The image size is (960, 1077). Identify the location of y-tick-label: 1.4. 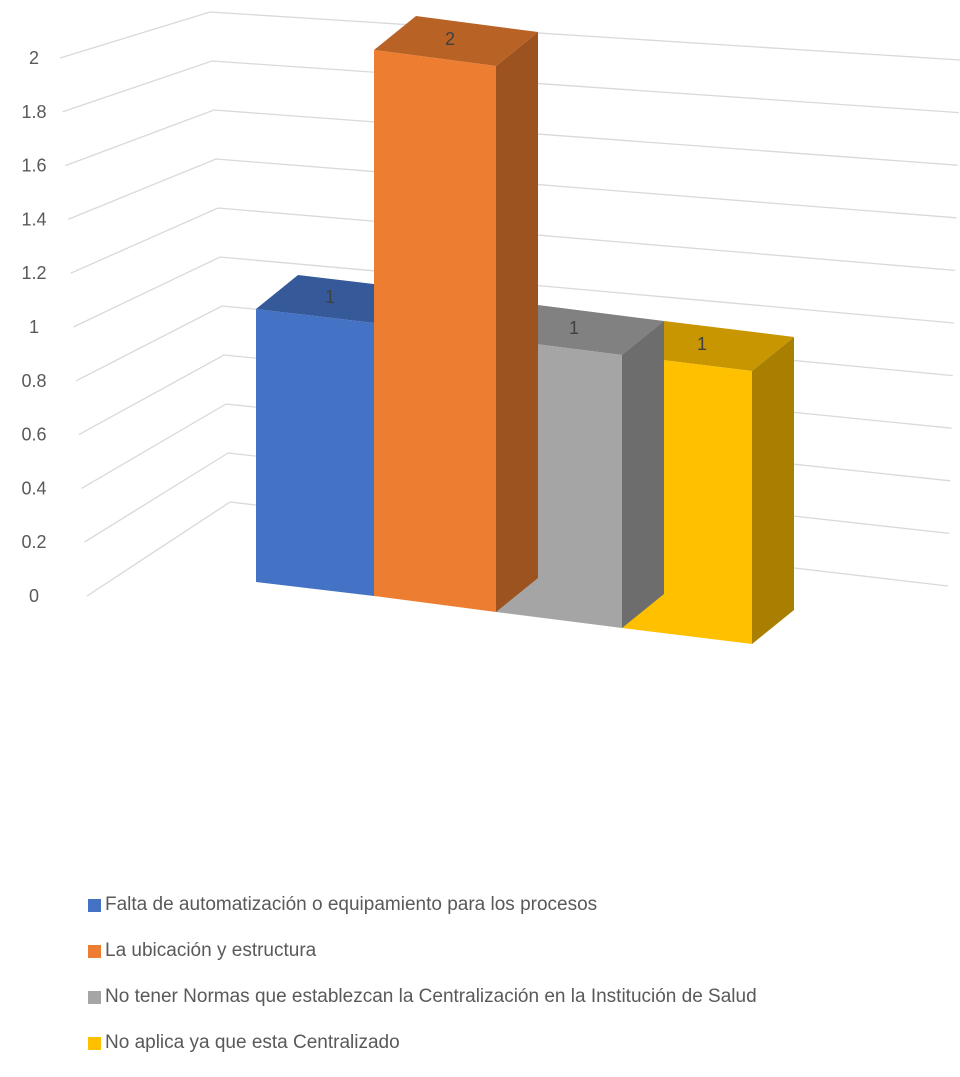
(33, 219).